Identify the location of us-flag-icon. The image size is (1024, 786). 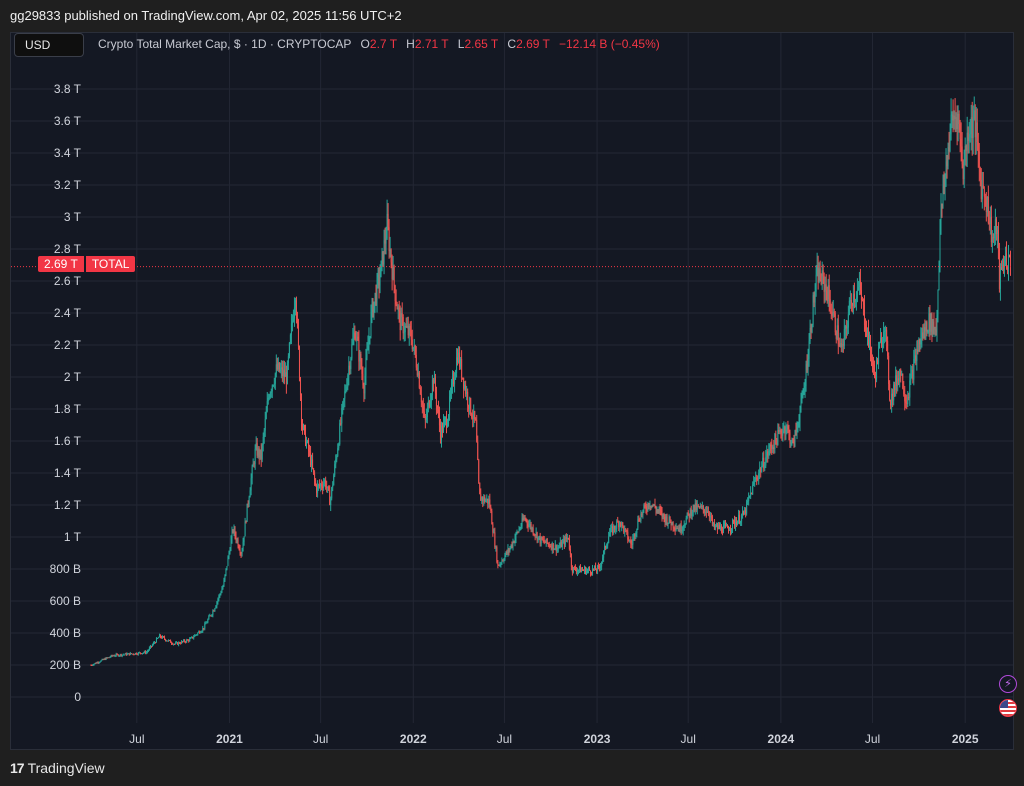
(1008, 708).